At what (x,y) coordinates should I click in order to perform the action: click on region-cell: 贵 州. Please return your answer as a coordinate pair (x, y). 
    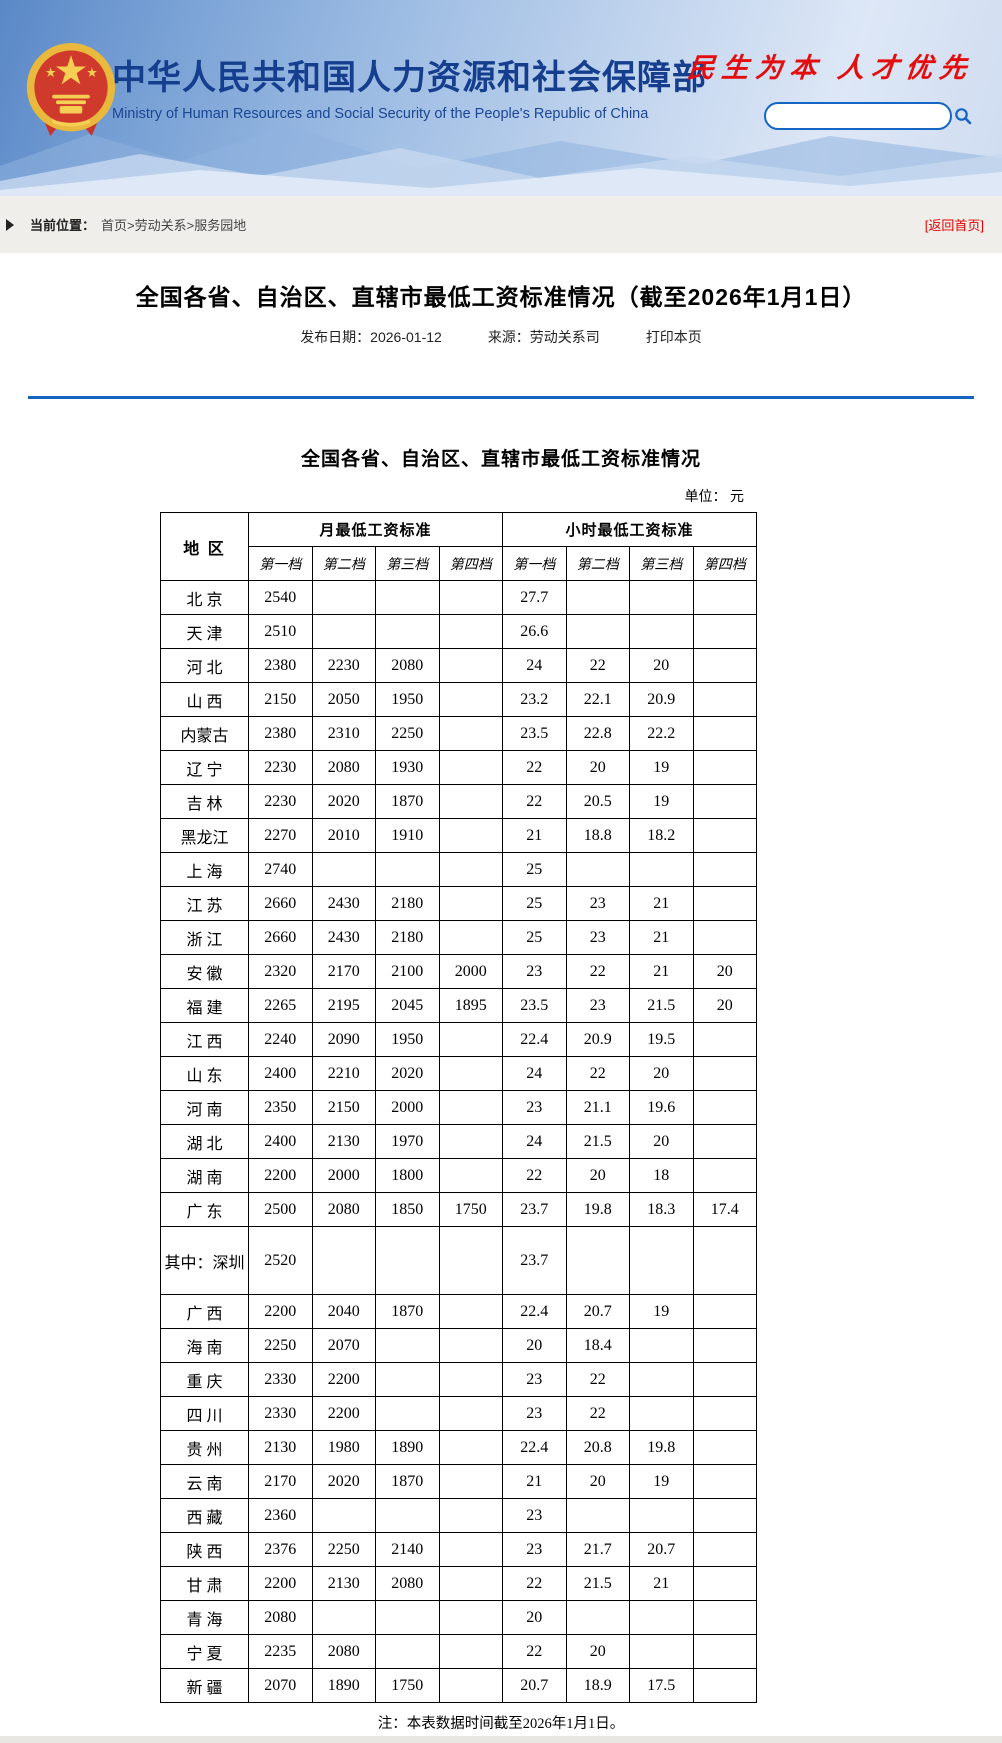
    Looking at the image, I should click on (204, 1447).